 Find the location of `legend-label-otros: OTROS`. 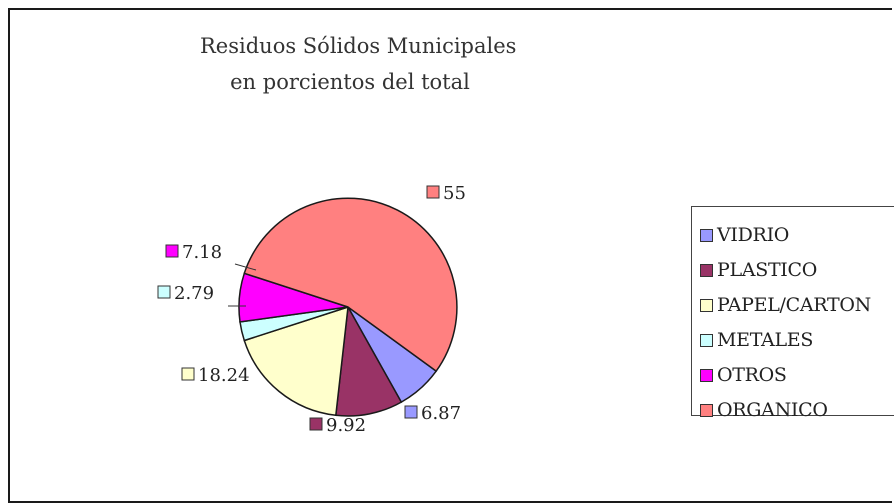

legend-label-otros: OTROS is located at coordinates (752, 375).